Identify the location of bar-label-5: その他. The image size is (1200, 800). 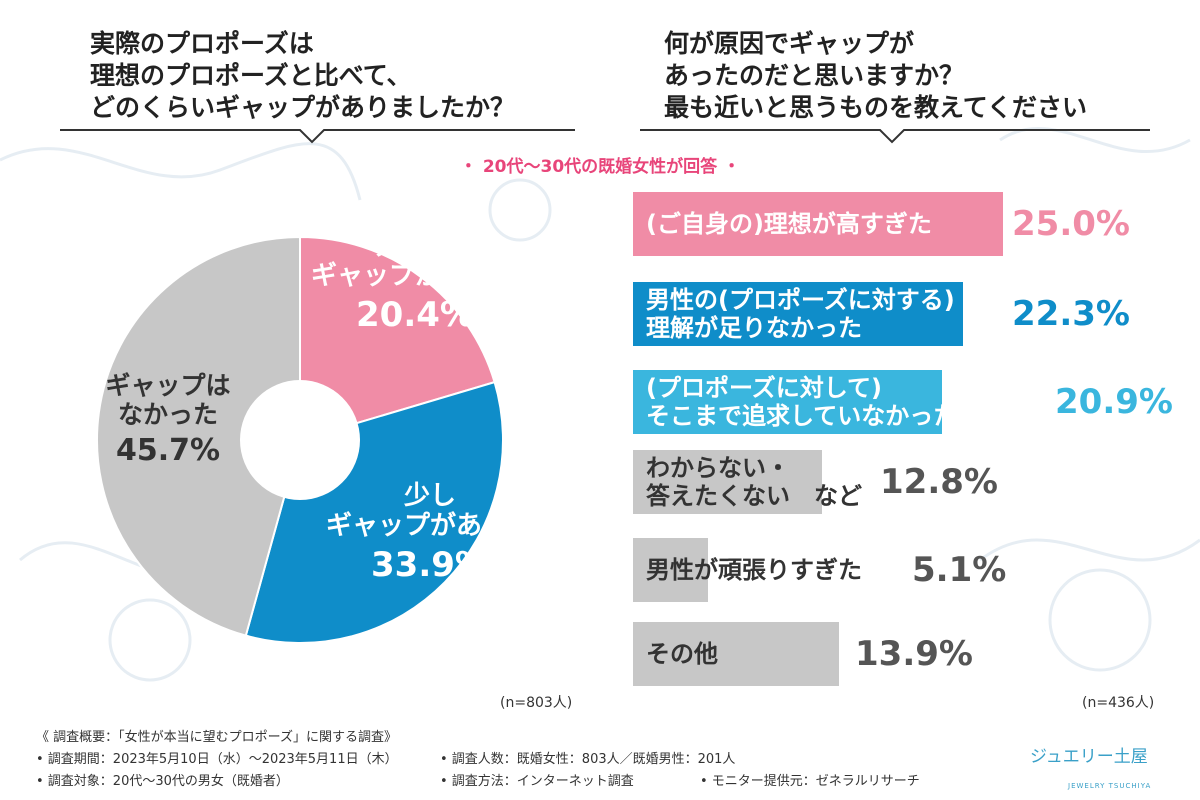
(682, 654).